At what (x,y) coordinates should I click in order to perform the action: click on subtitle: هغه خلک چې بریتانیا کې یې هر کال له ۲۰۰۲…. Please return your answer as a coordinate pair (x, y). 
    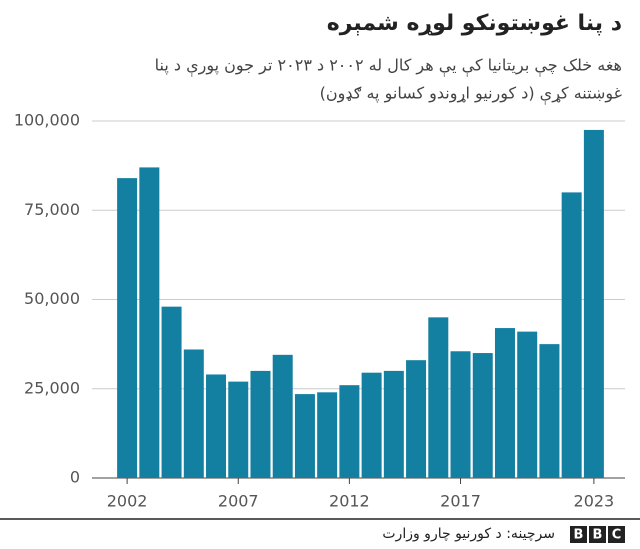
    Looking at the image, I should click on (388, 67).